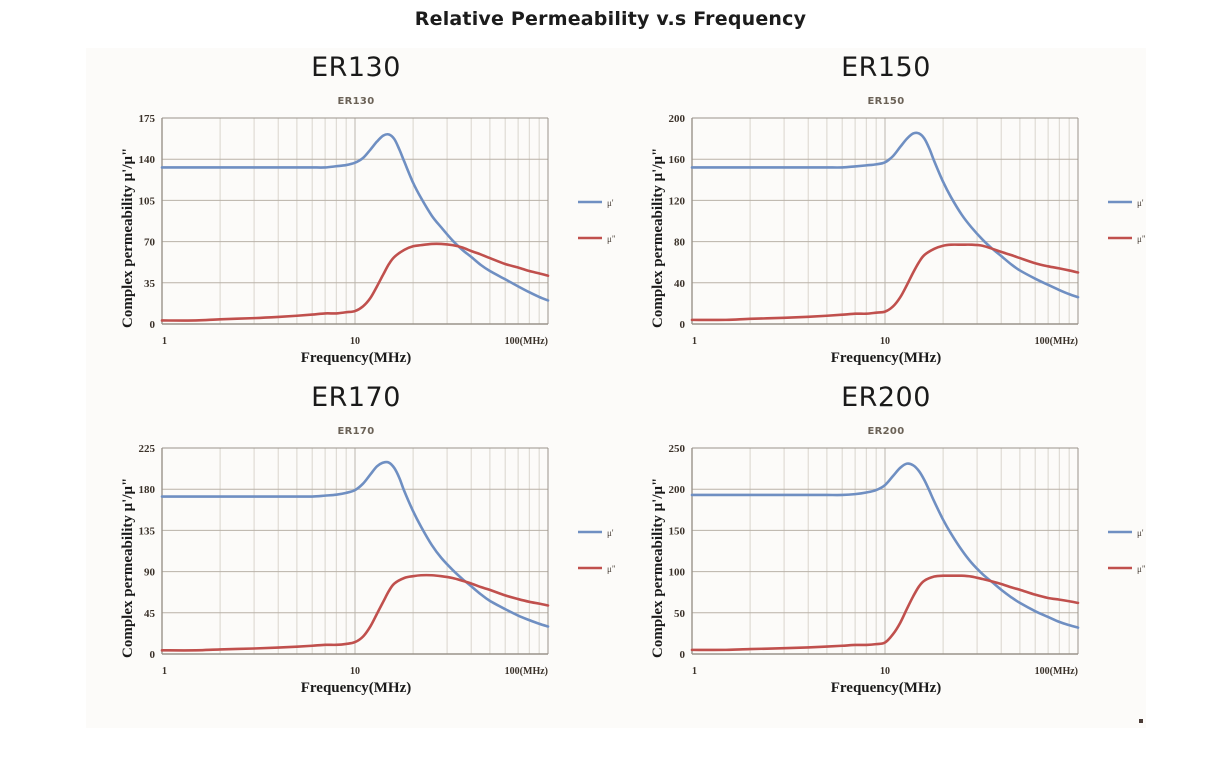  Describe the element at coordinates (677, 449) in the screenshot. I see `svg-text: 250` at that location.